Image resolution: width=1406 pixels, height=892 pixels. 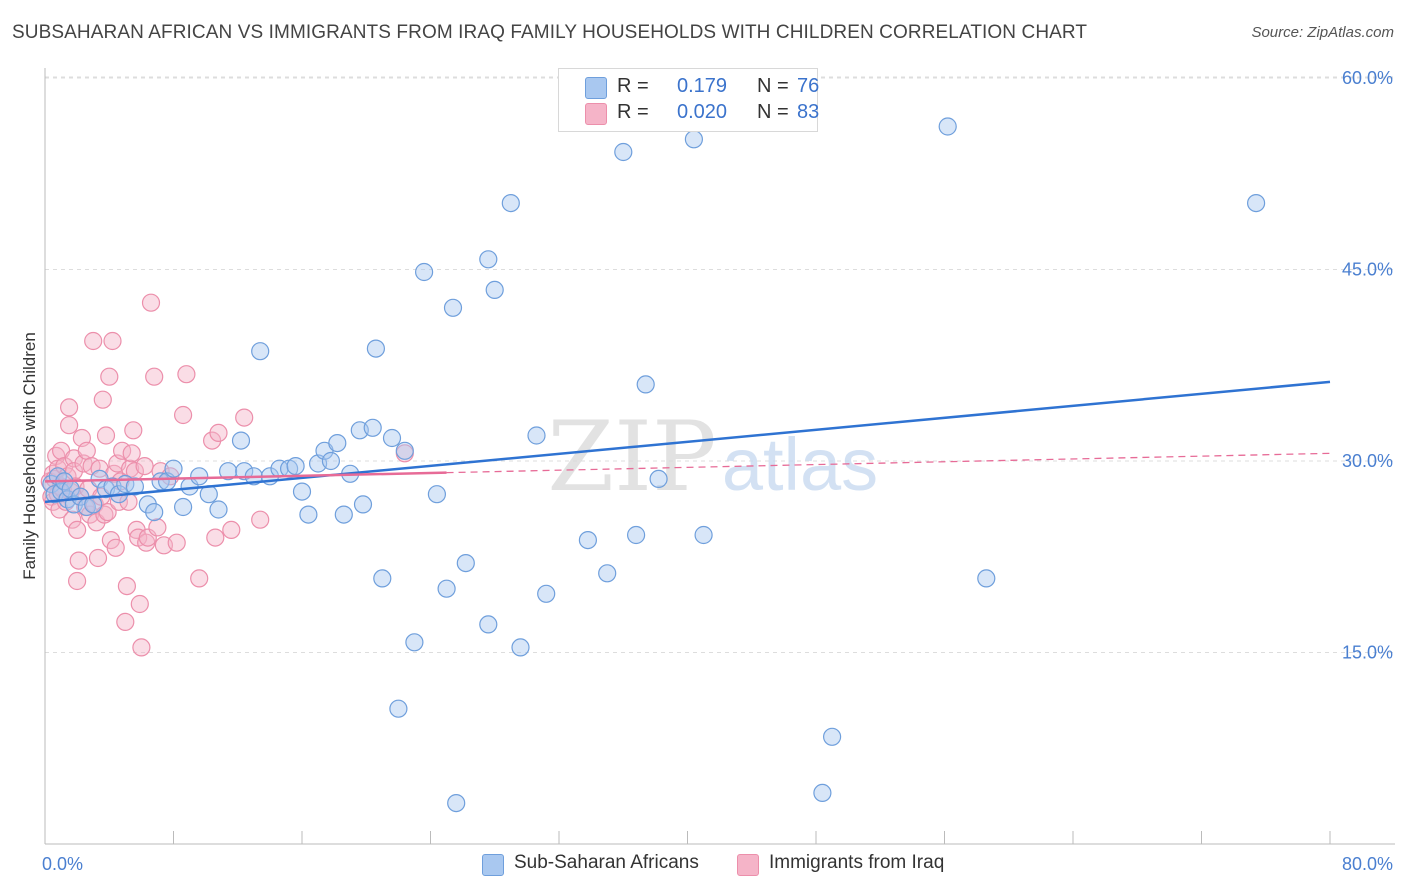 I want to click on n-value: 83, so click(x=808, y=112).